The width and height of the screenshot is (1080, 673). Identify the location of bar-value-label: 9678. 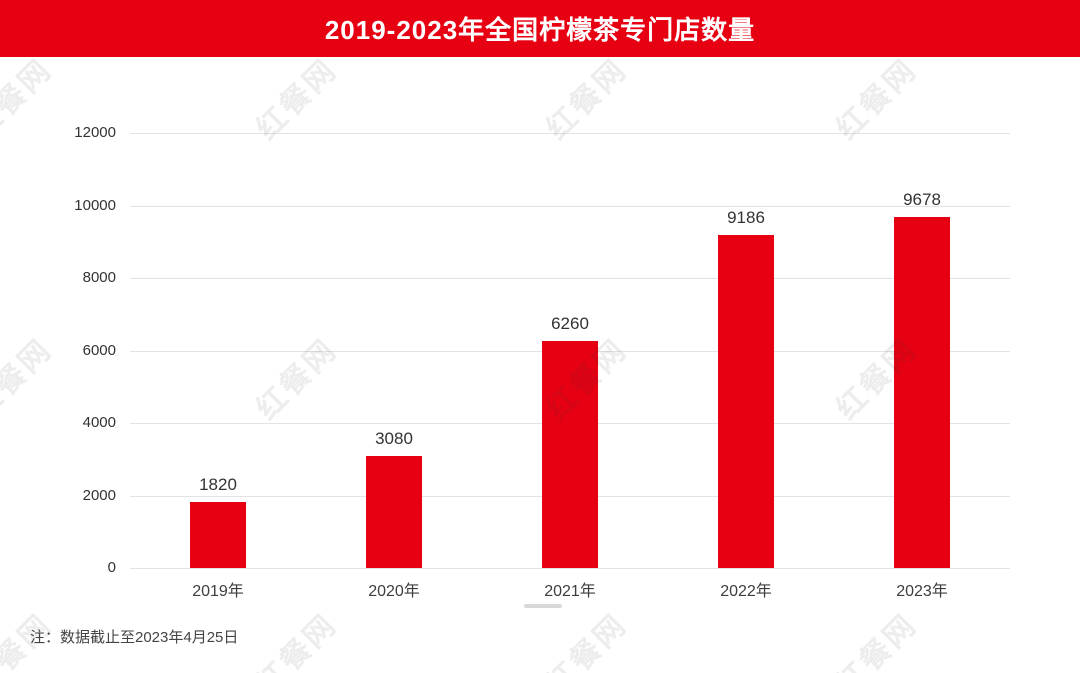
(922, 200).